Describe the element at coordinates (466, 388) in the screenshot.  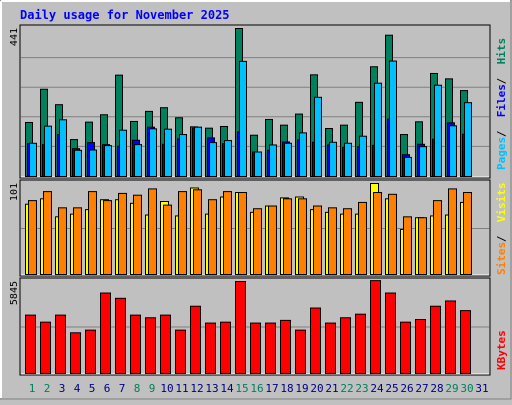
I see `x-tick-label-day-30: 30` at that location.